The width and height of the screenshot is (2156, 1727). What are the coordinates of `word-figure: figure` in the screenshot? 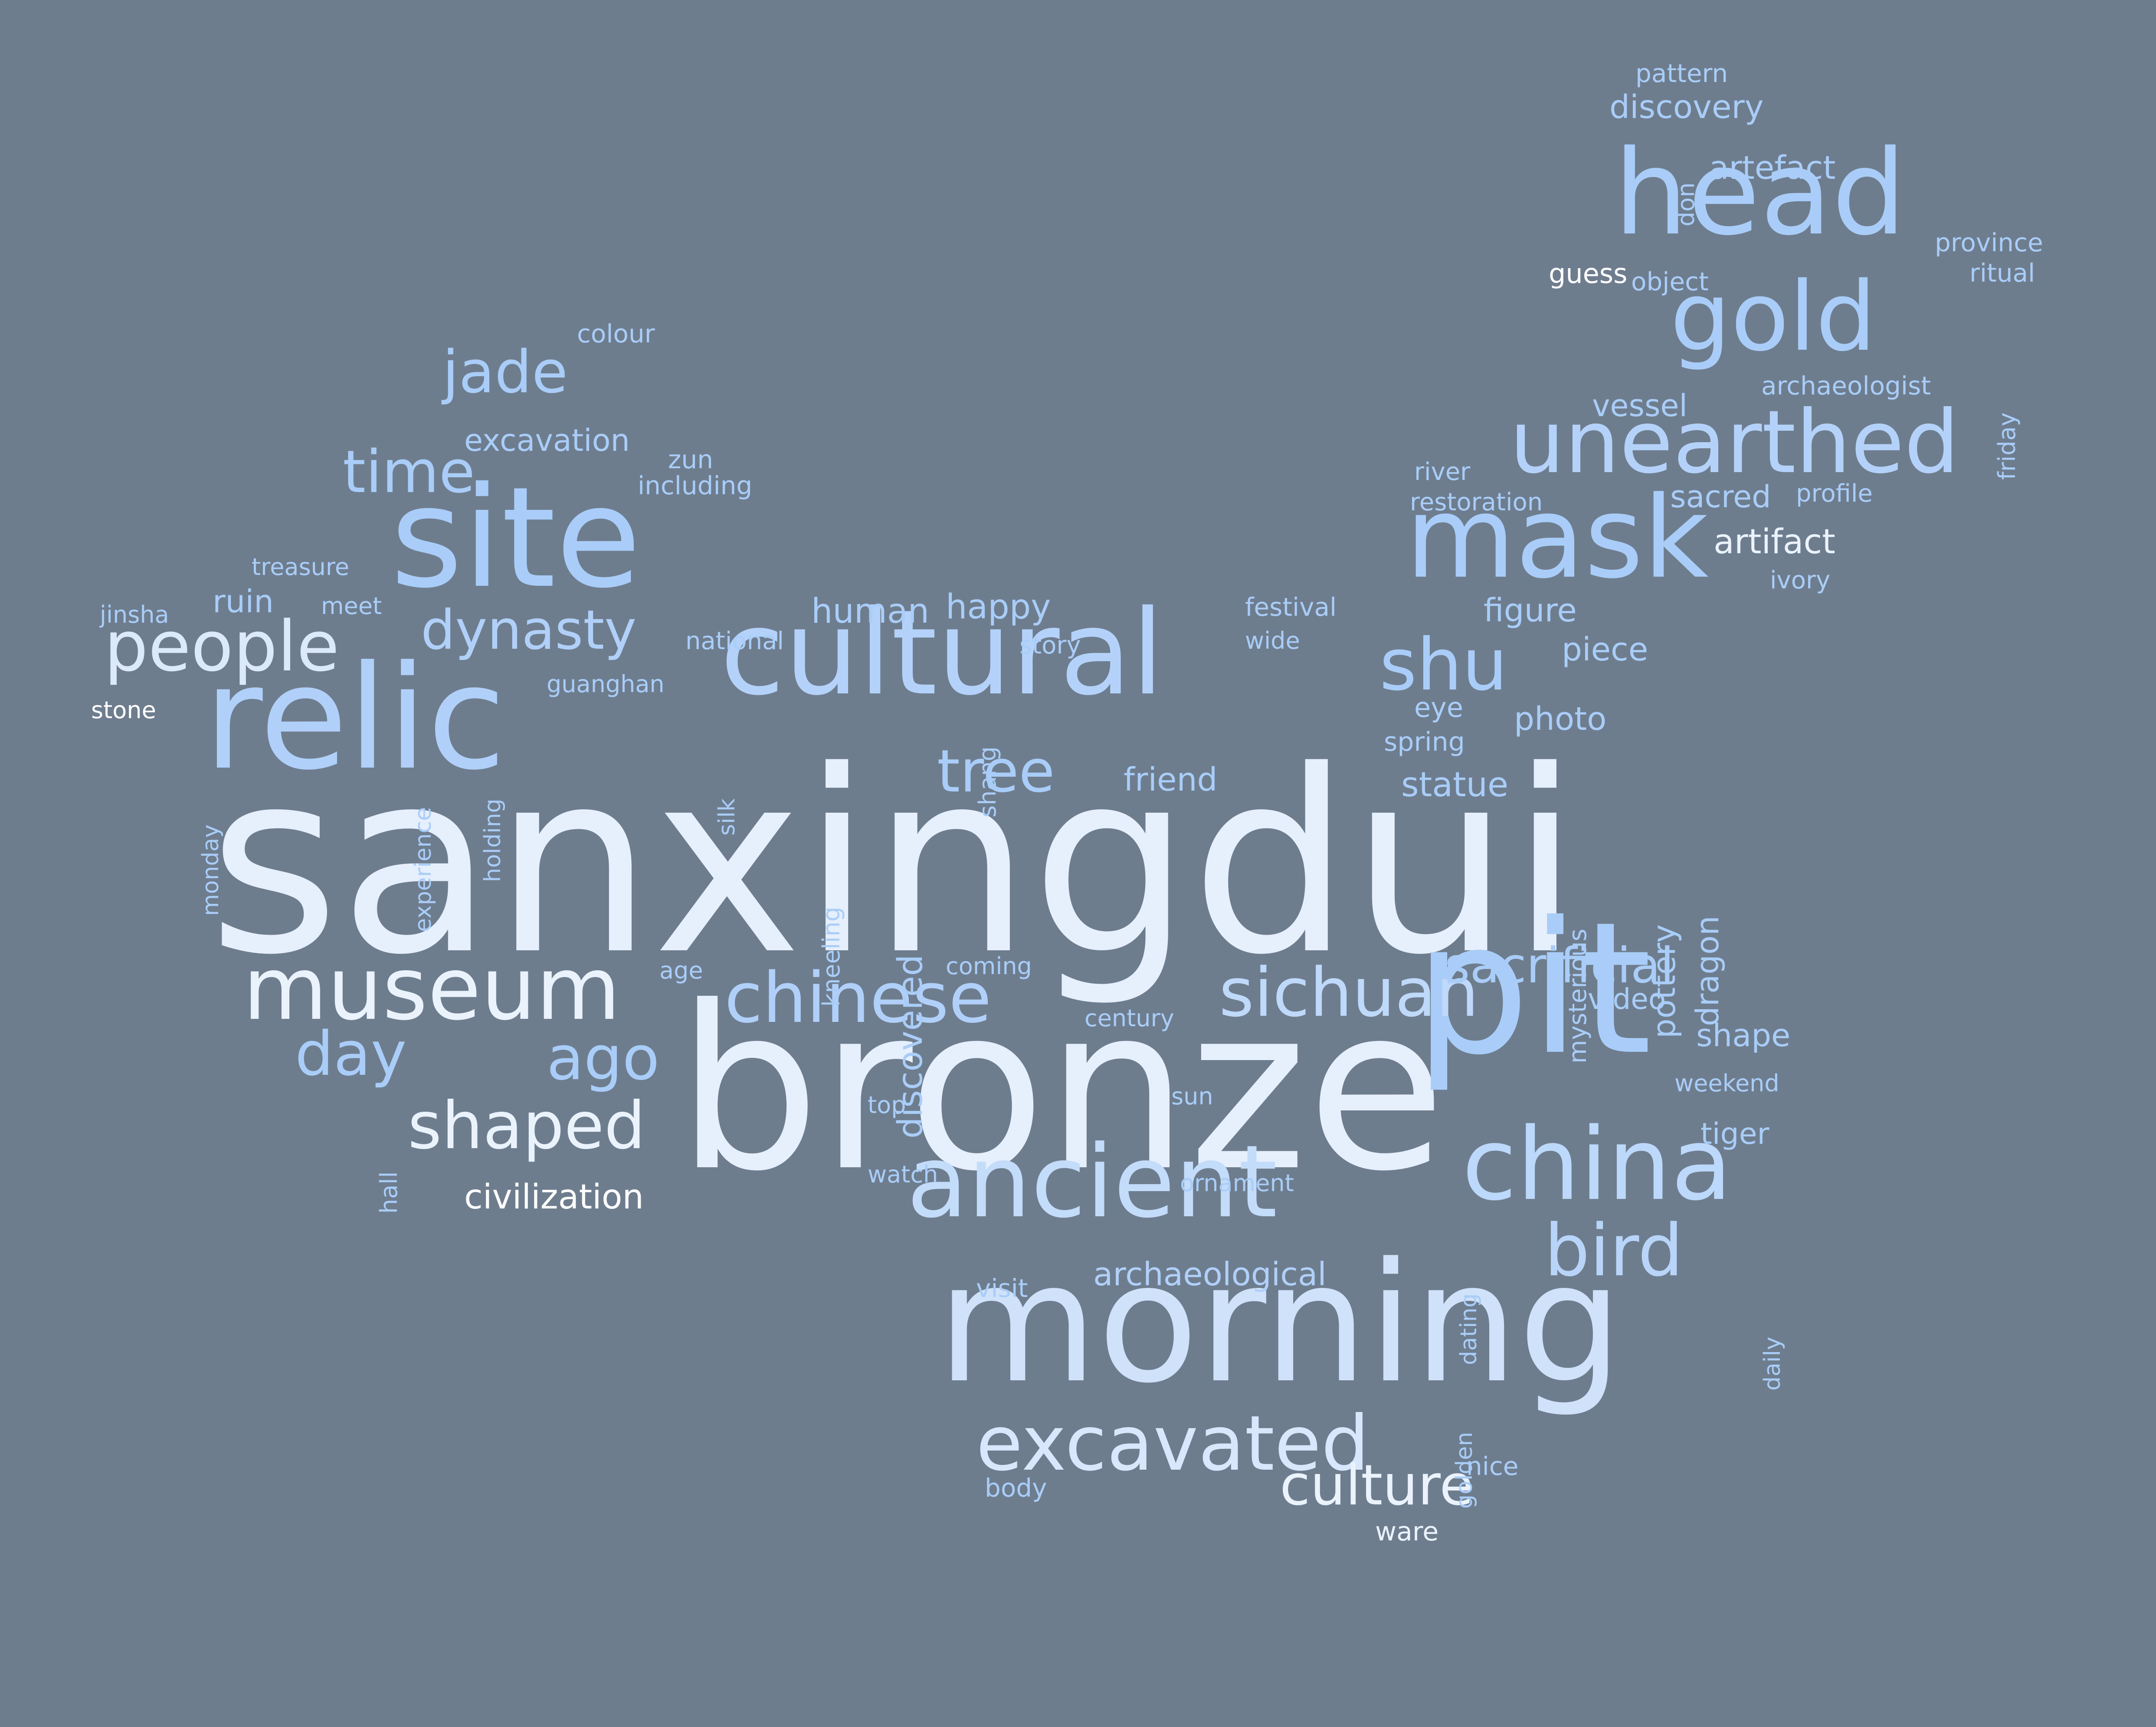 It's located at (1530, 610).